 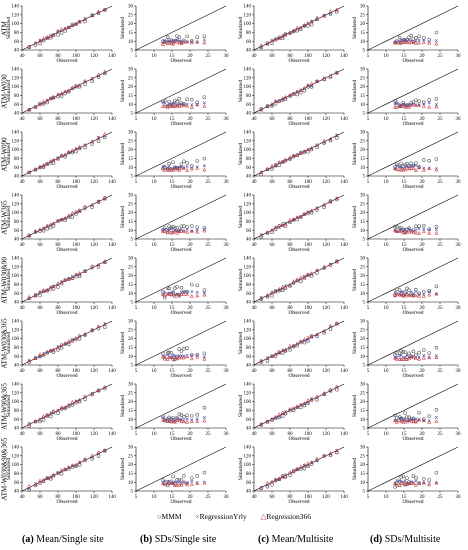 What do you see at coordinates (155, 434) in the screenshot?
I see `x-tick-label: 10` at bounding box center [155, 434].